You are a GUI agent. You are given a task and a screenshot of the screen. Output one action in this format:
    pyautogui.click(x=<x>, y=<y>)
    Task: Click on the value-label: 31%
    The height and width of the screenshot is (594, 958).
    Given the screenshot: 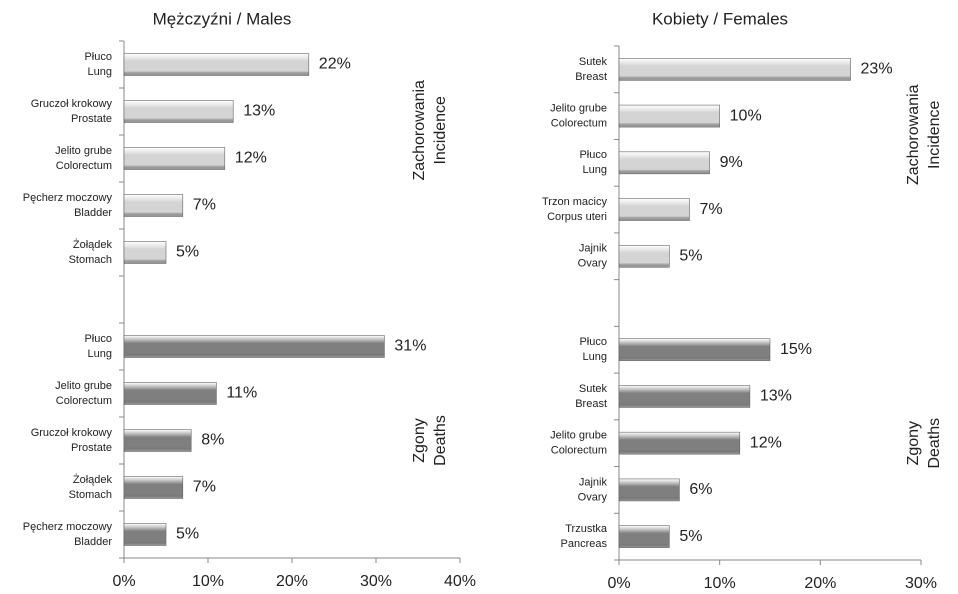 What is the action you would take?
    pyautogui.click(x=410, y=346)
    